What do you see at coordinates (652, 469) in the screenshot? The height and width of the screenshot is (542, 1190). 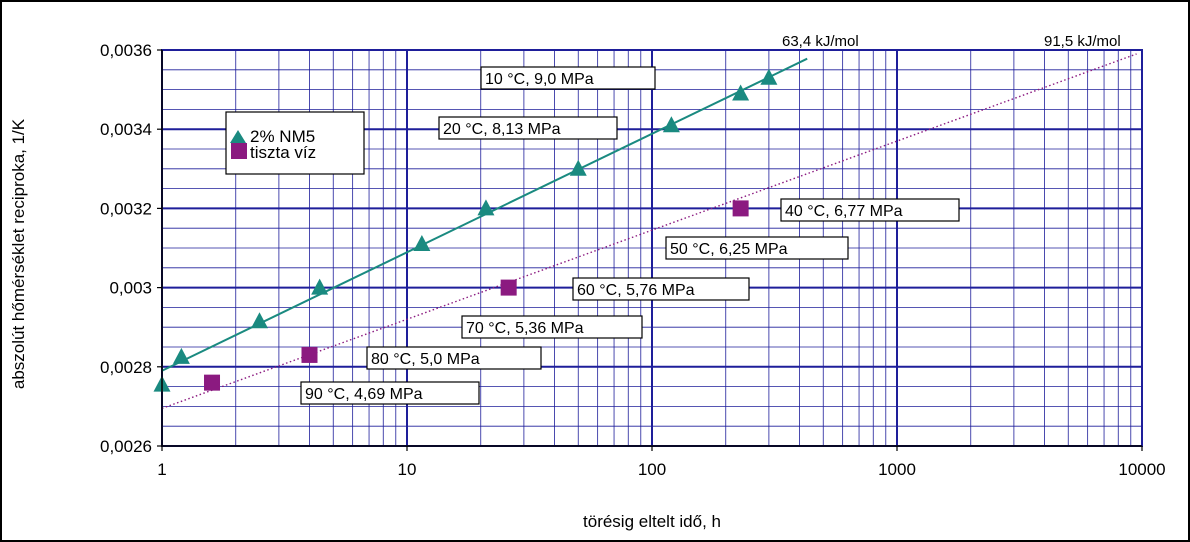 I see `x-tick-label: 100` at bounding box center [652, 469].